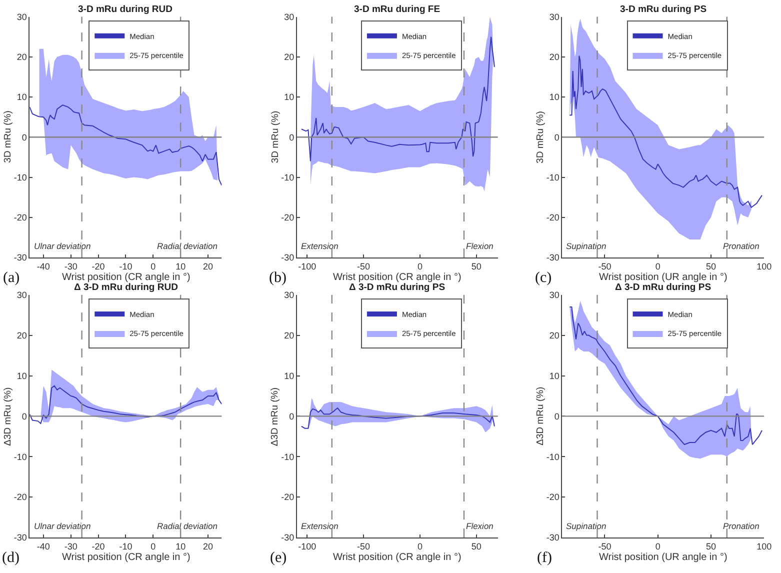 Image resolution: width=781 pixels, height=573 pixels. Describe the element at coordinates (11, 278) in the screenshot. I see `text: (a)` at that location.